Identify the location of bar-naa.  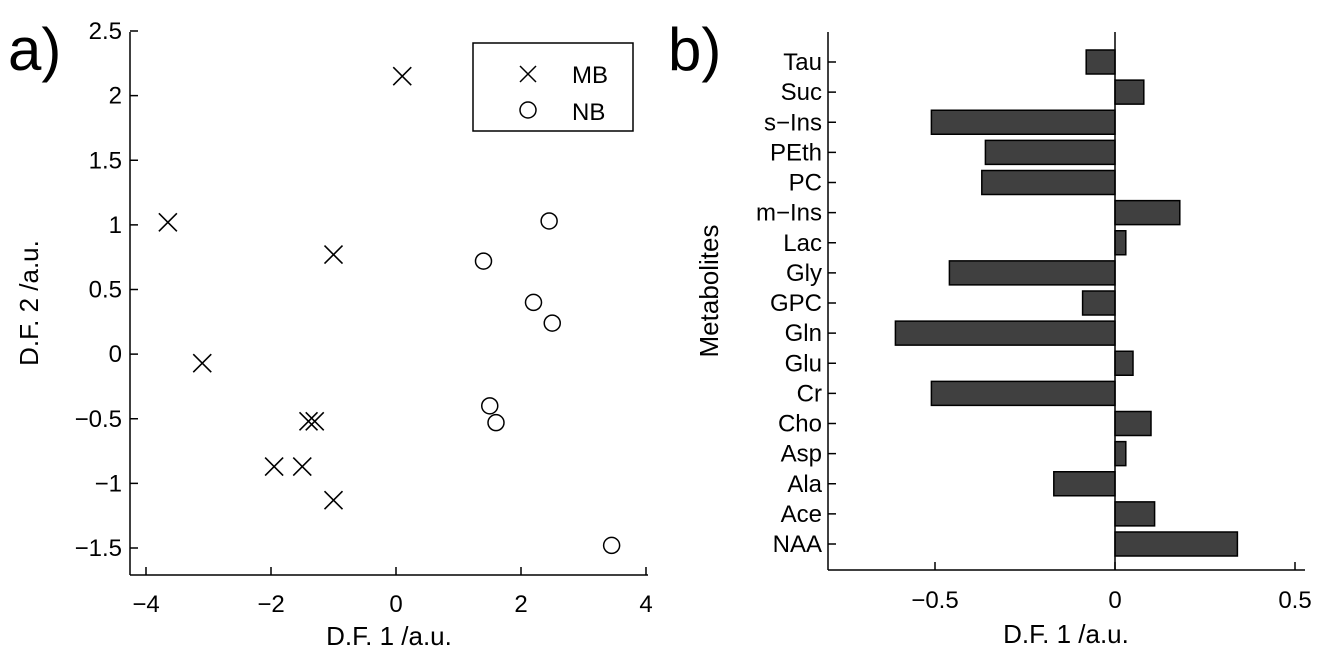
(1176, 544).